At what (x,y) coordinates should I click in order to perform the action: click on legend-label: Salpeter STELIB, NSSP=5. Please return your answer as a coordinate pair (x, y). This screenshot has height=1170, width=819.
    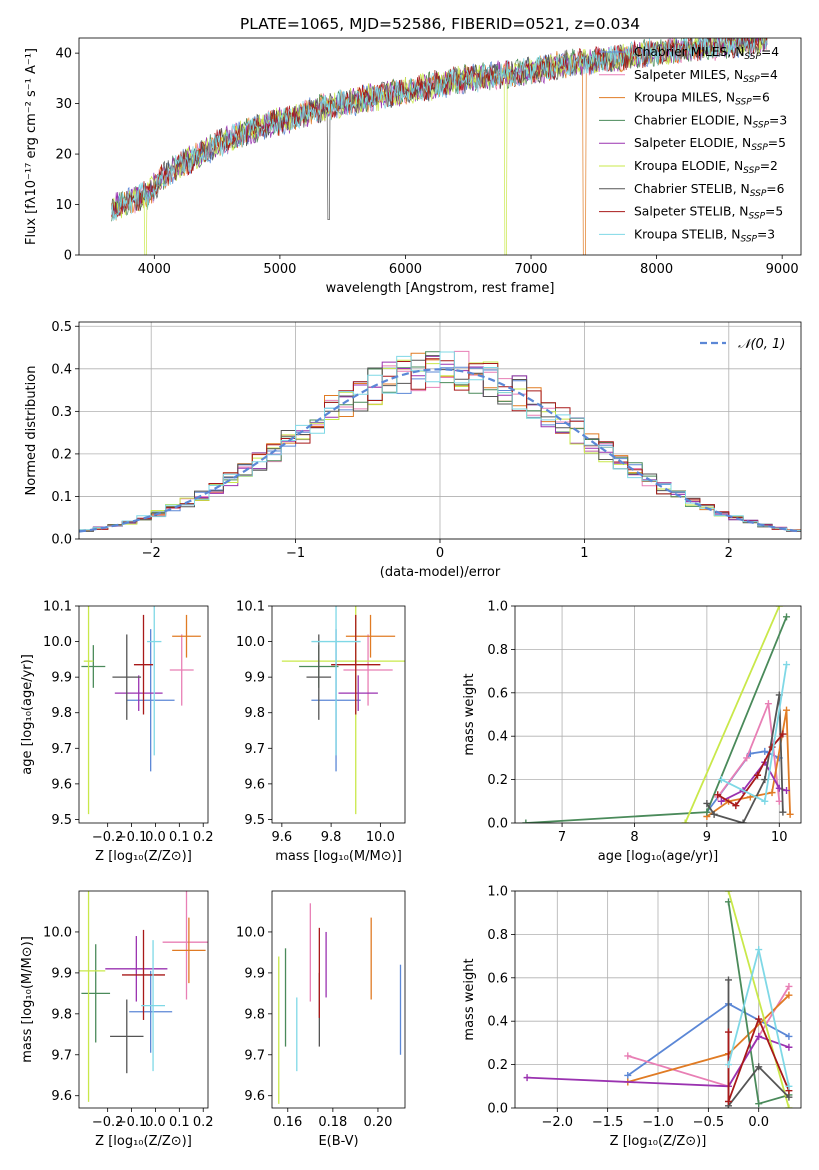
    Looking at the image, I should click on (708, 213).